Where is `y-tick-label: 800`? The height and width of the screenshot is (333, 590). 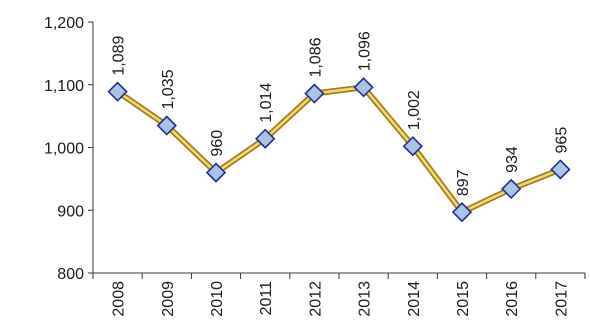
y-tick-label: 800 is located at coordinates (70, 274).